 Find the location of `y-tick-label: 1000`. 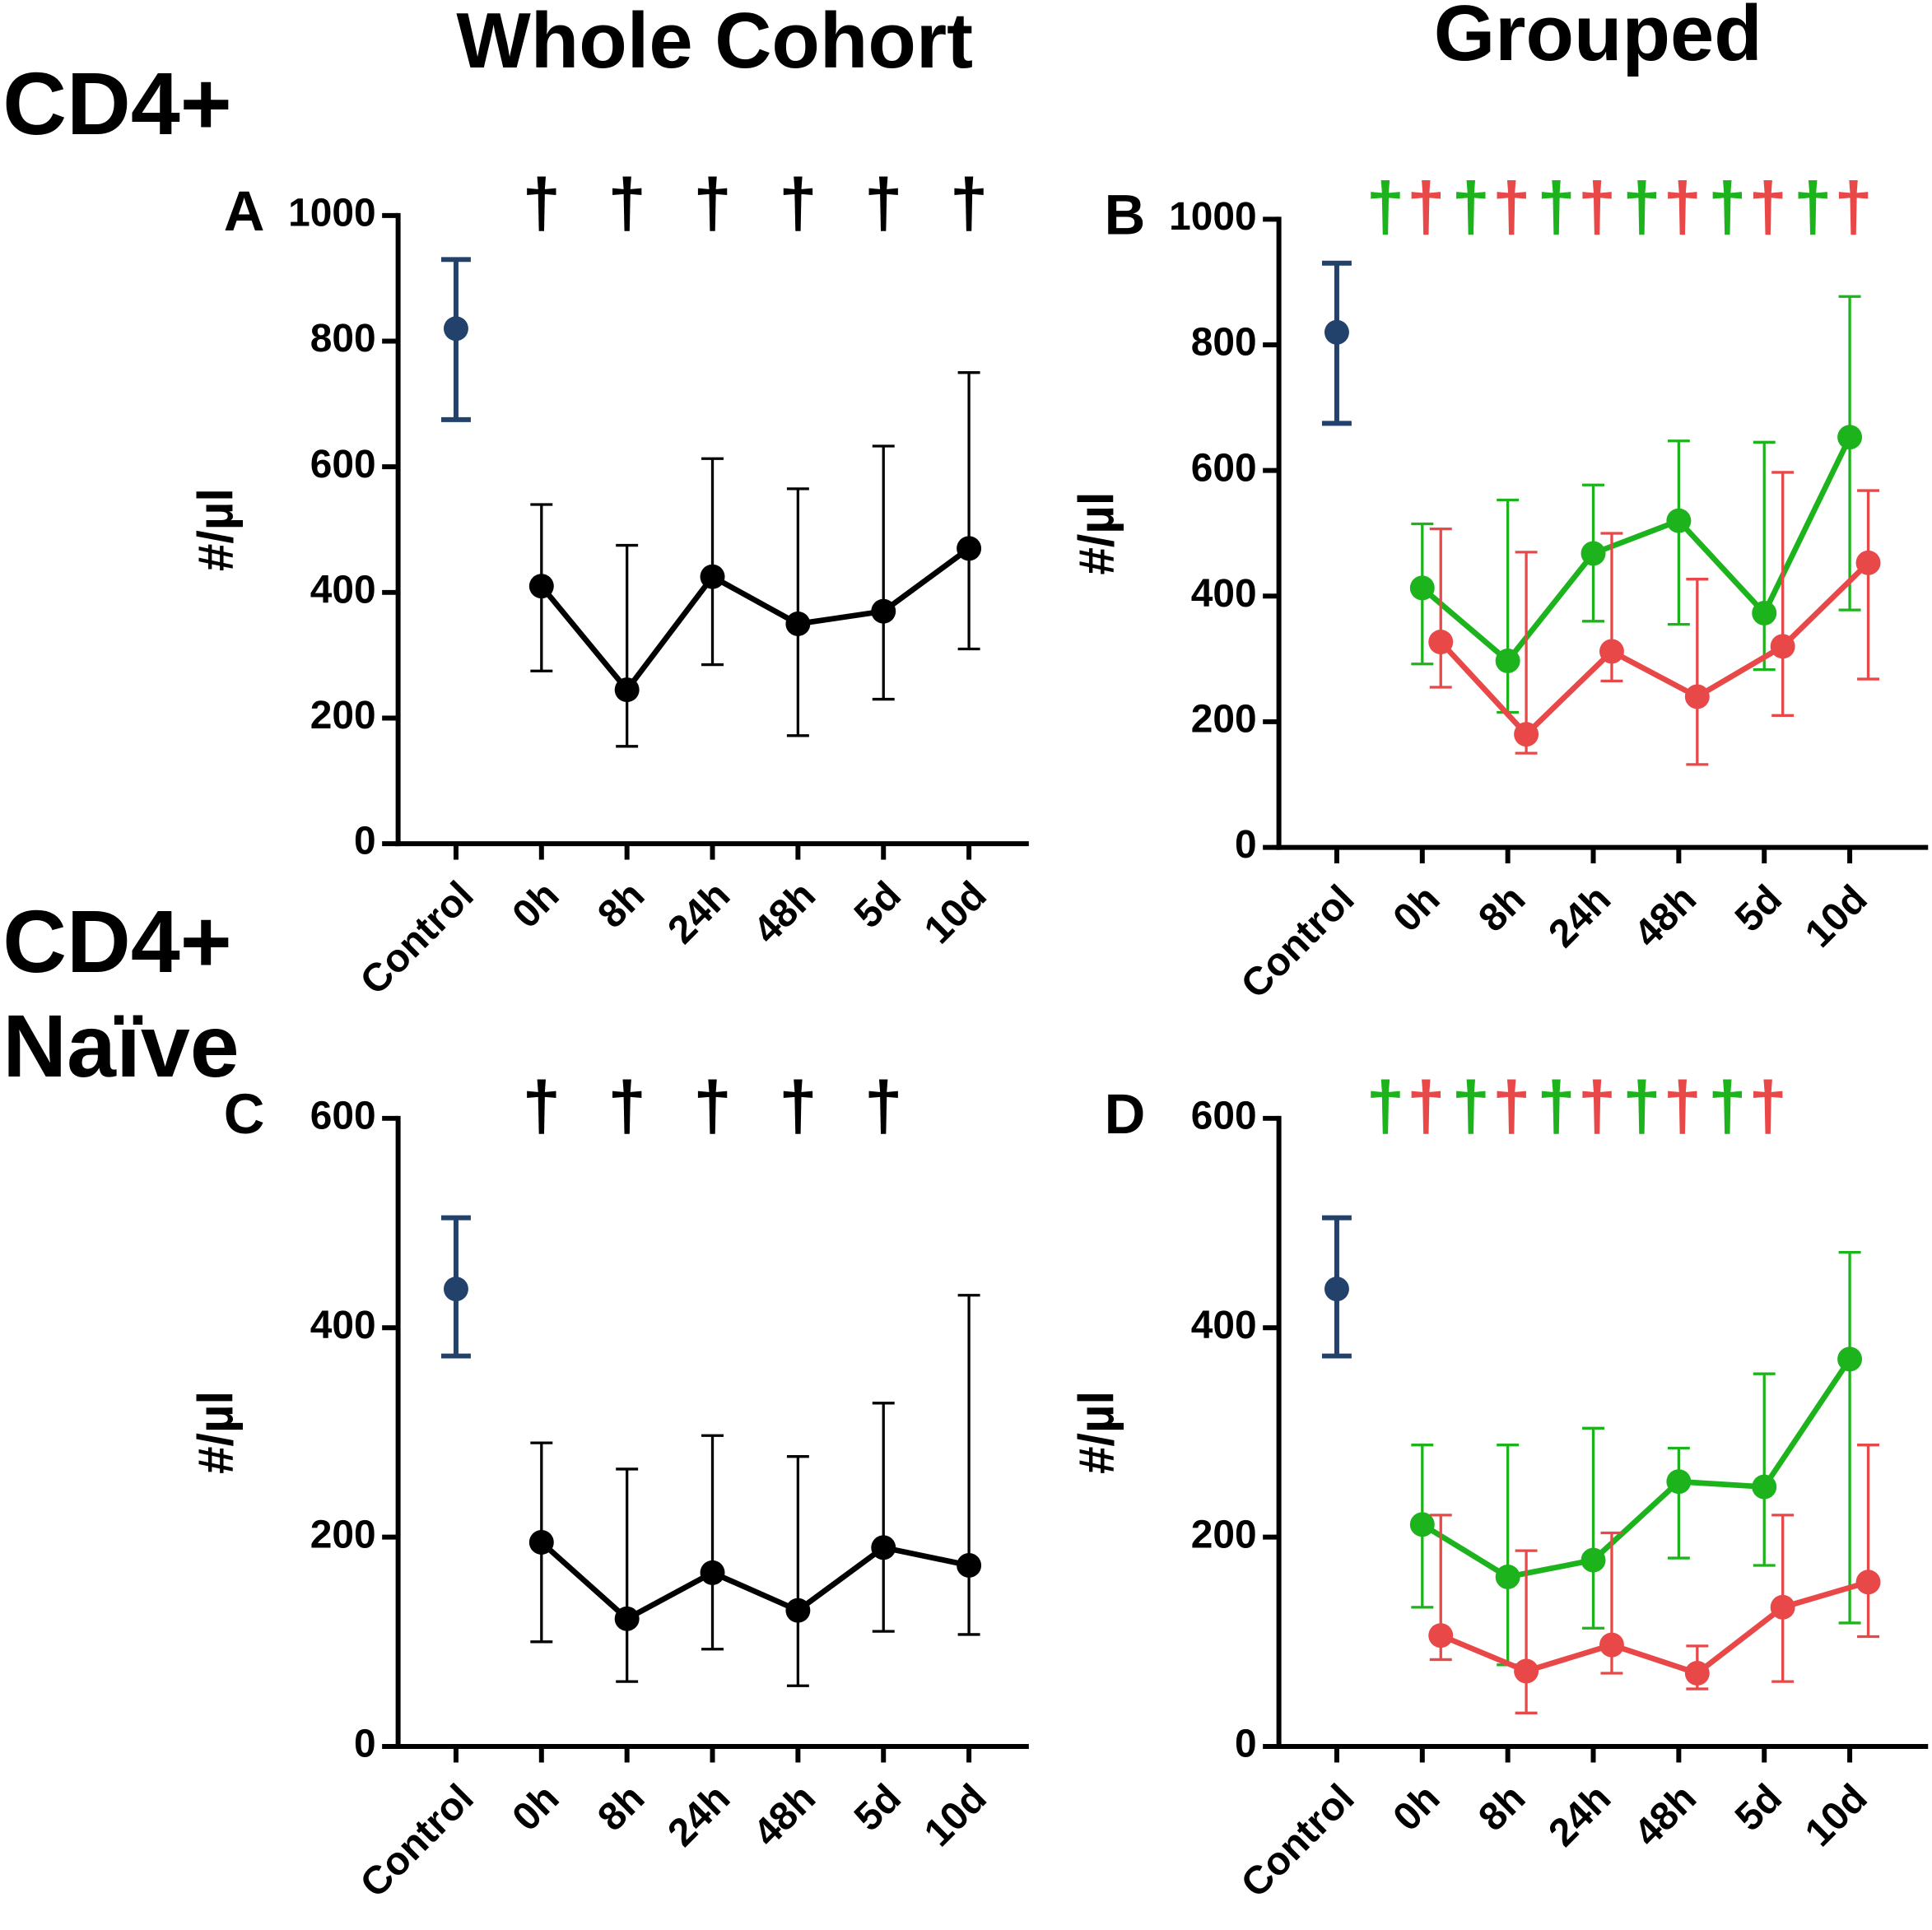

y-tick-label: 1000 is located at coordinates (1213, 217).